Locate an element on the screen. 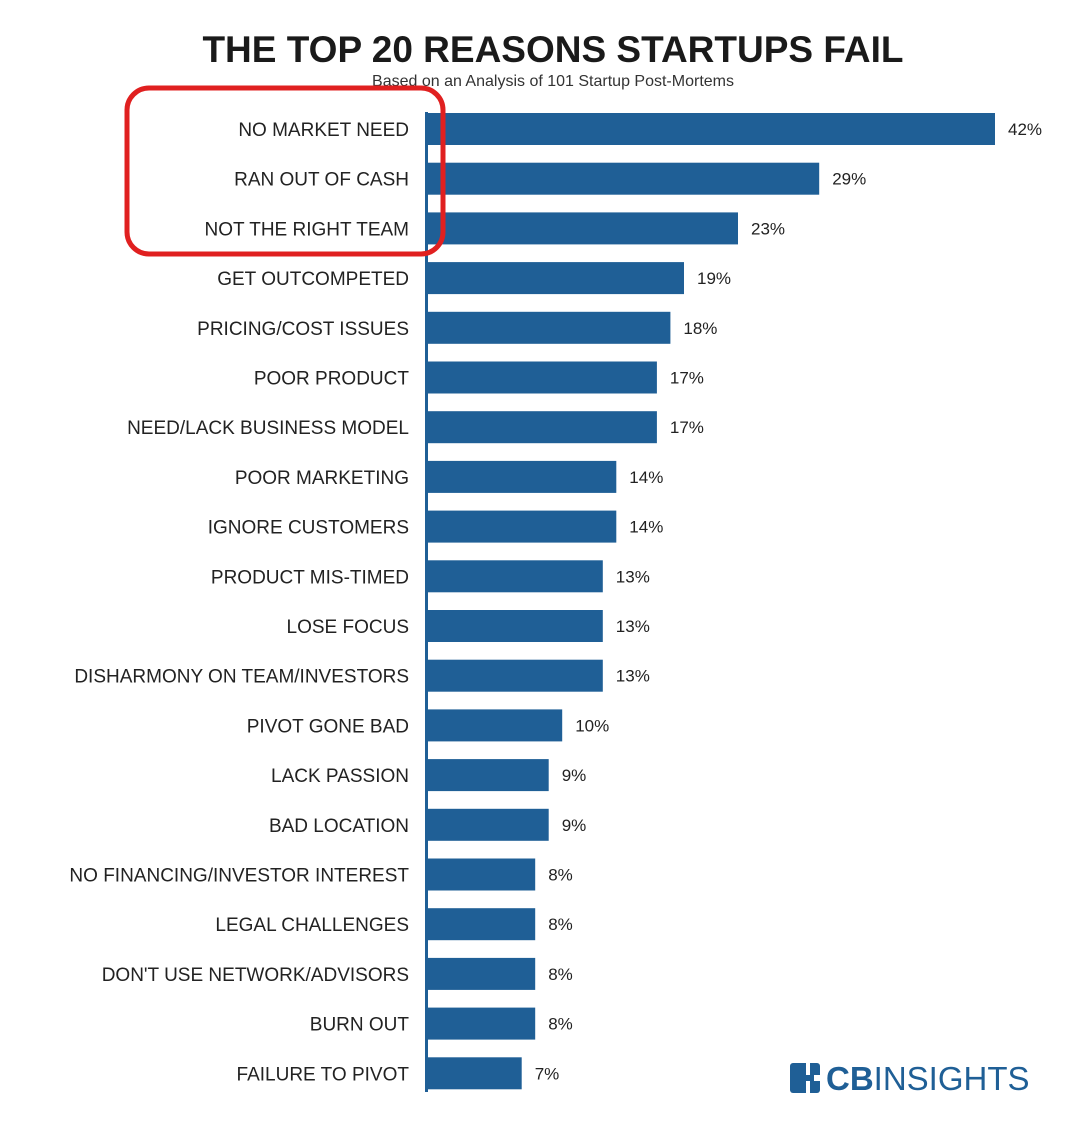 This screenshot has height=1135, width=1066. value-label: 18% is located at coordinates (700, 328).